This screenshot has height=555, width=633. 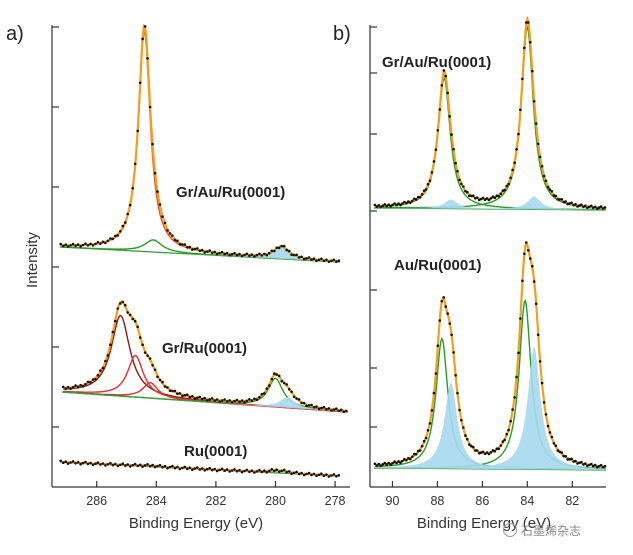 I want to click on panel-a-x-tick-label: 286, so click(x=96, y=501).